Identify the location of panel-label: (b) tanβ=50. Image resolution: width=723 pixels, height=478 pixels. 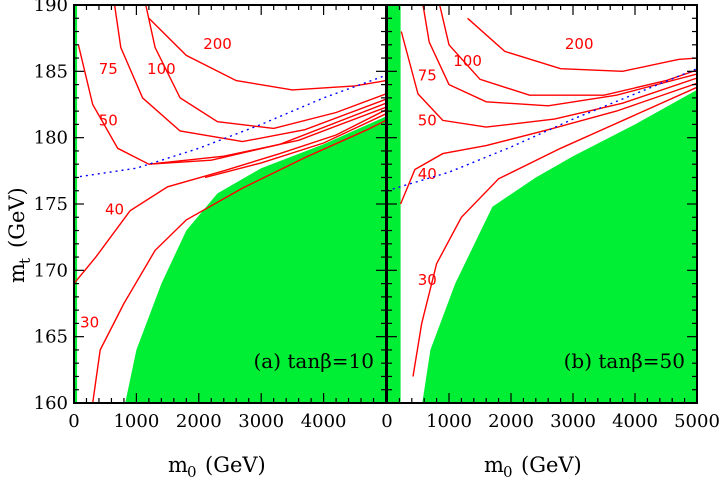
(624, 361).